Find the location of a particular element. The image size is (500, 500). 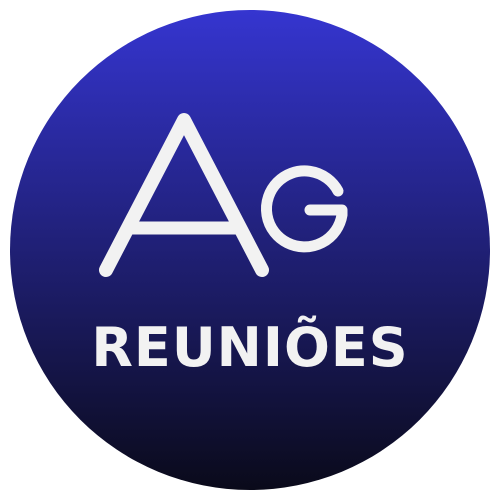

monogram-letter-g is located at coordinates (304, 209).